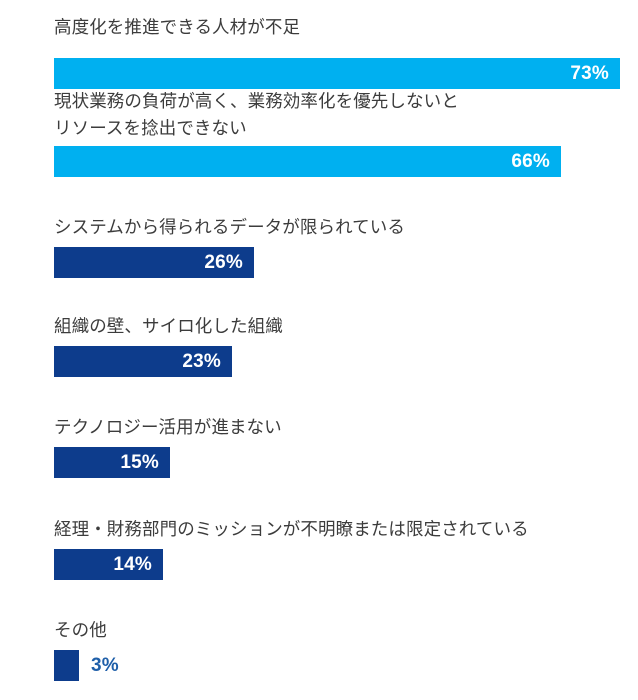 The width and height of the screenshot is (638, 700). What do you see at coordinates (229, 227) in the screenshot?
I see `bar-category-label: システムから得られるデータが限られている` at bounding box center [229, 227].